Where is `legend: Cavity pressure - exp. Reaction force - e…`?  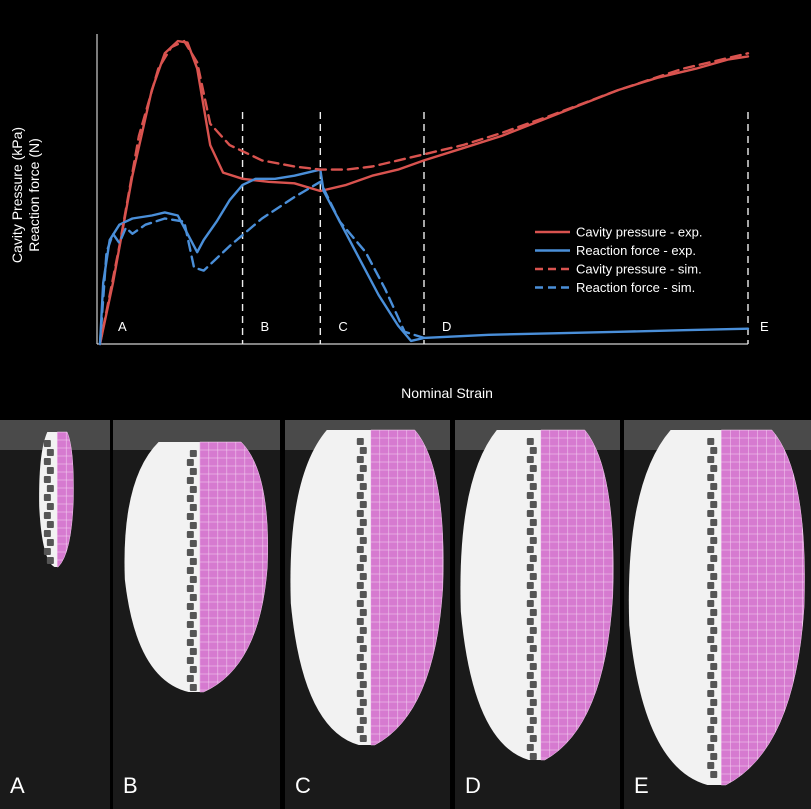 legend: Cavity pressure - exp. Reaction force - e… is located at coordinates (618, 260).